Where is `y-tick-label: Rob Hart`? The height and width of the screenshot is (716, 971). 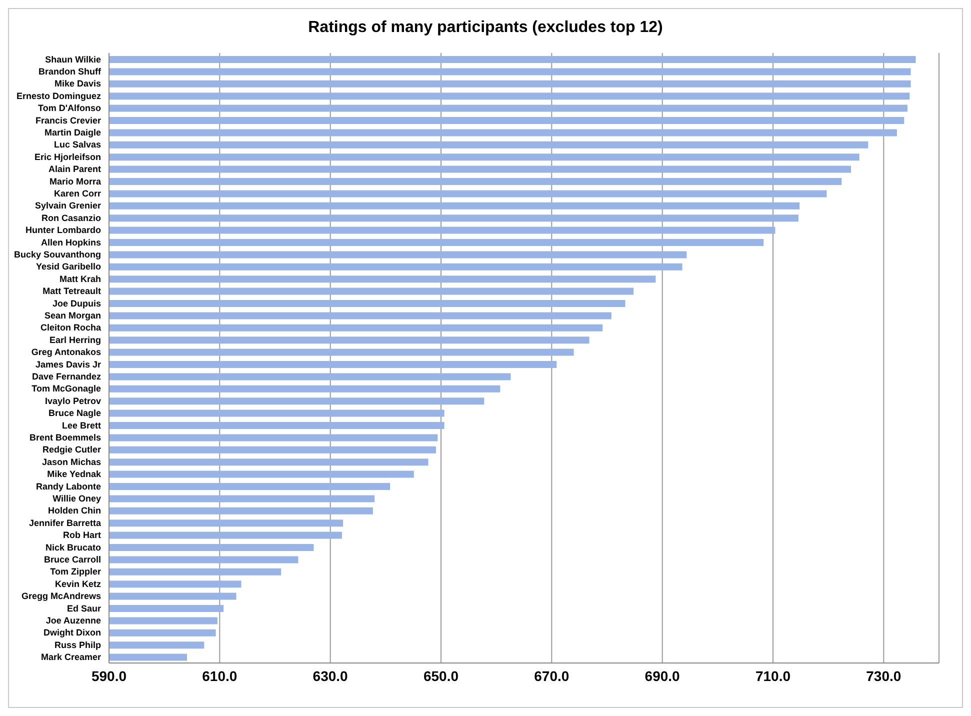 y-tick-label: Rob Hart is located at coordinates (82, 535).